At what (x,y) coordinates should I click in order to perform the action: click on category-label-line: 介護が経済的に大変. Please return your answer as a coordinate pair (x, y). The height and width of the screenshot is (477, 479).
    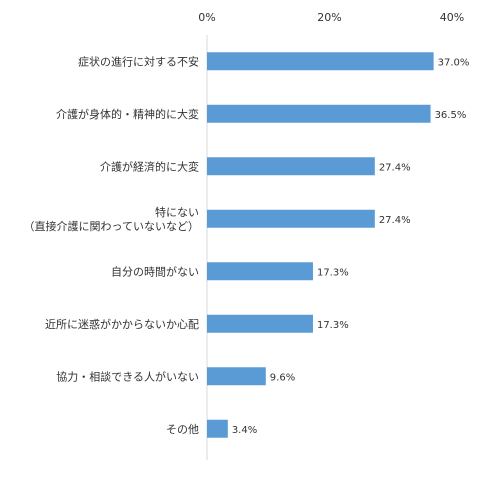
    Looking at the image, I should click on (149, 166).